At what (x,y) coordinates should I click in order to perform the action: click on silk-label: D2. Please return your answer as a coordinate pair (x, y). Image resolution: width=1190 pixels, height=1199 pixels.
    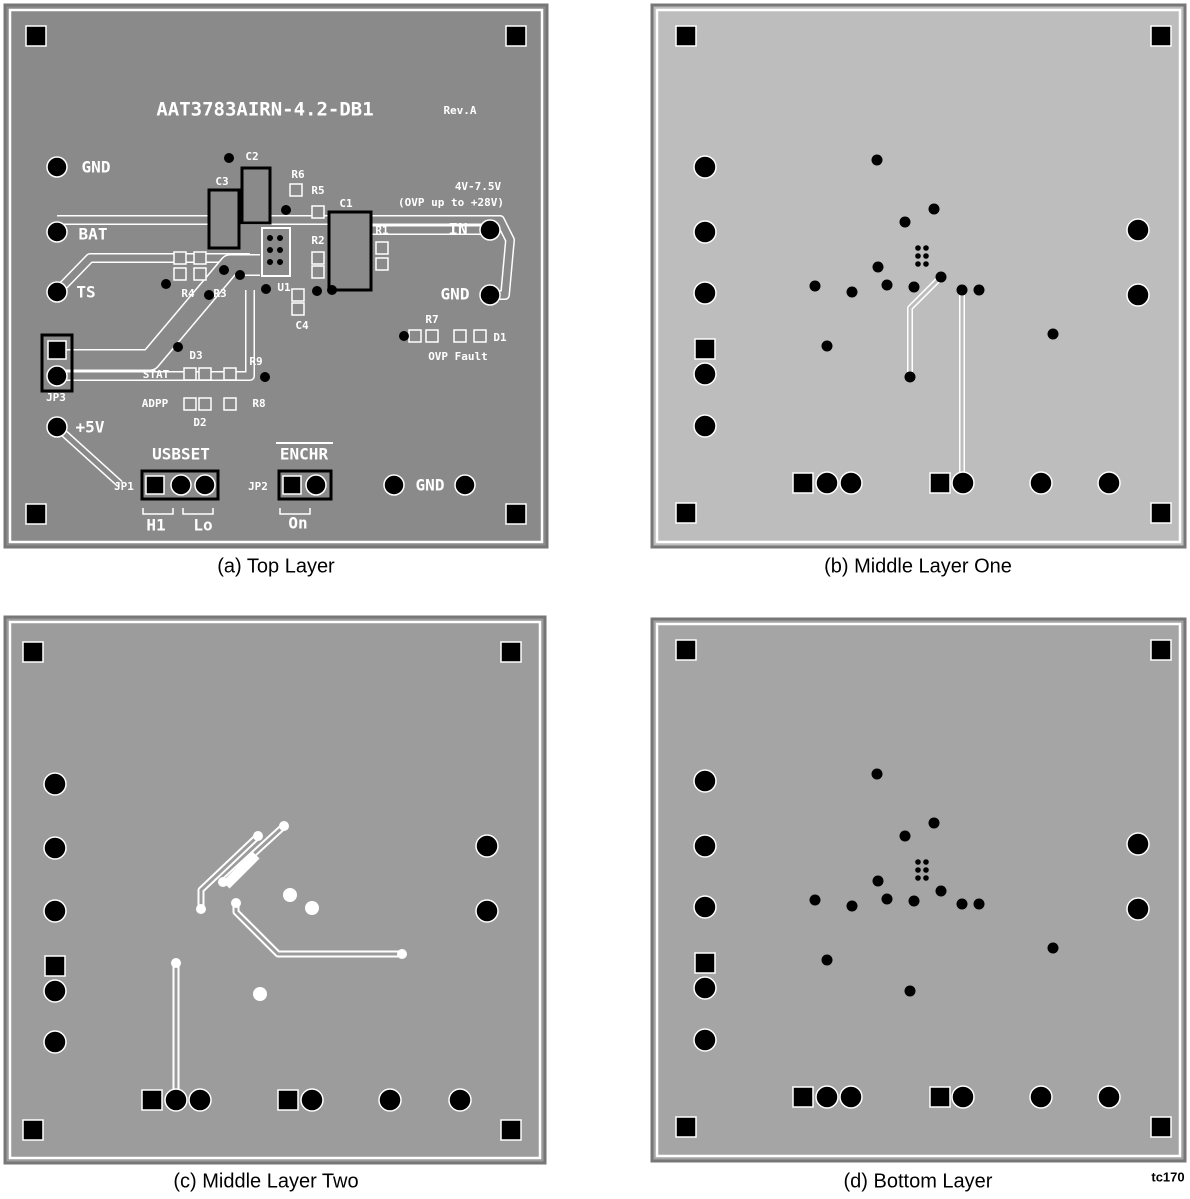
    Looking at the image, I should click on (199, 422).